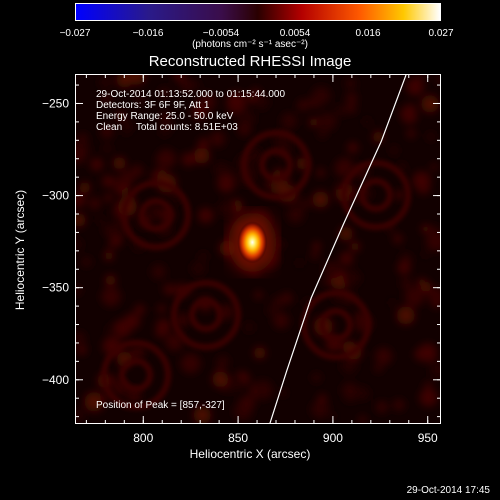  What do you see at coordinates (238, 438) in the screenshot?
I see `x-tick-label: 850` at bounding box center [238, 438].